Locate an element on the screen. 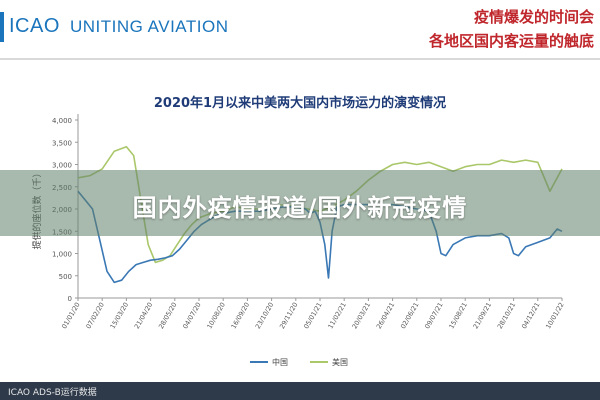 This screenshot has height=400, width=600. x-tick-label: 15/03/20 is located at coordinates (120, 315).